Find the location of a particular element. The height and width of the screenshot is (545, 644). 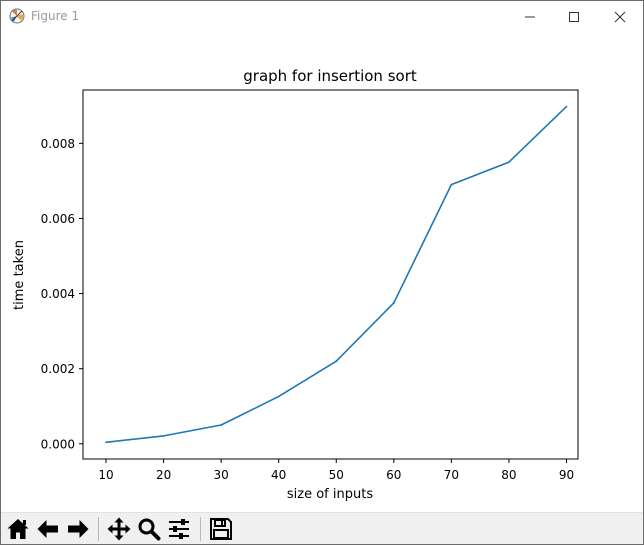

zoom-button is located at coordinates (149, 529).